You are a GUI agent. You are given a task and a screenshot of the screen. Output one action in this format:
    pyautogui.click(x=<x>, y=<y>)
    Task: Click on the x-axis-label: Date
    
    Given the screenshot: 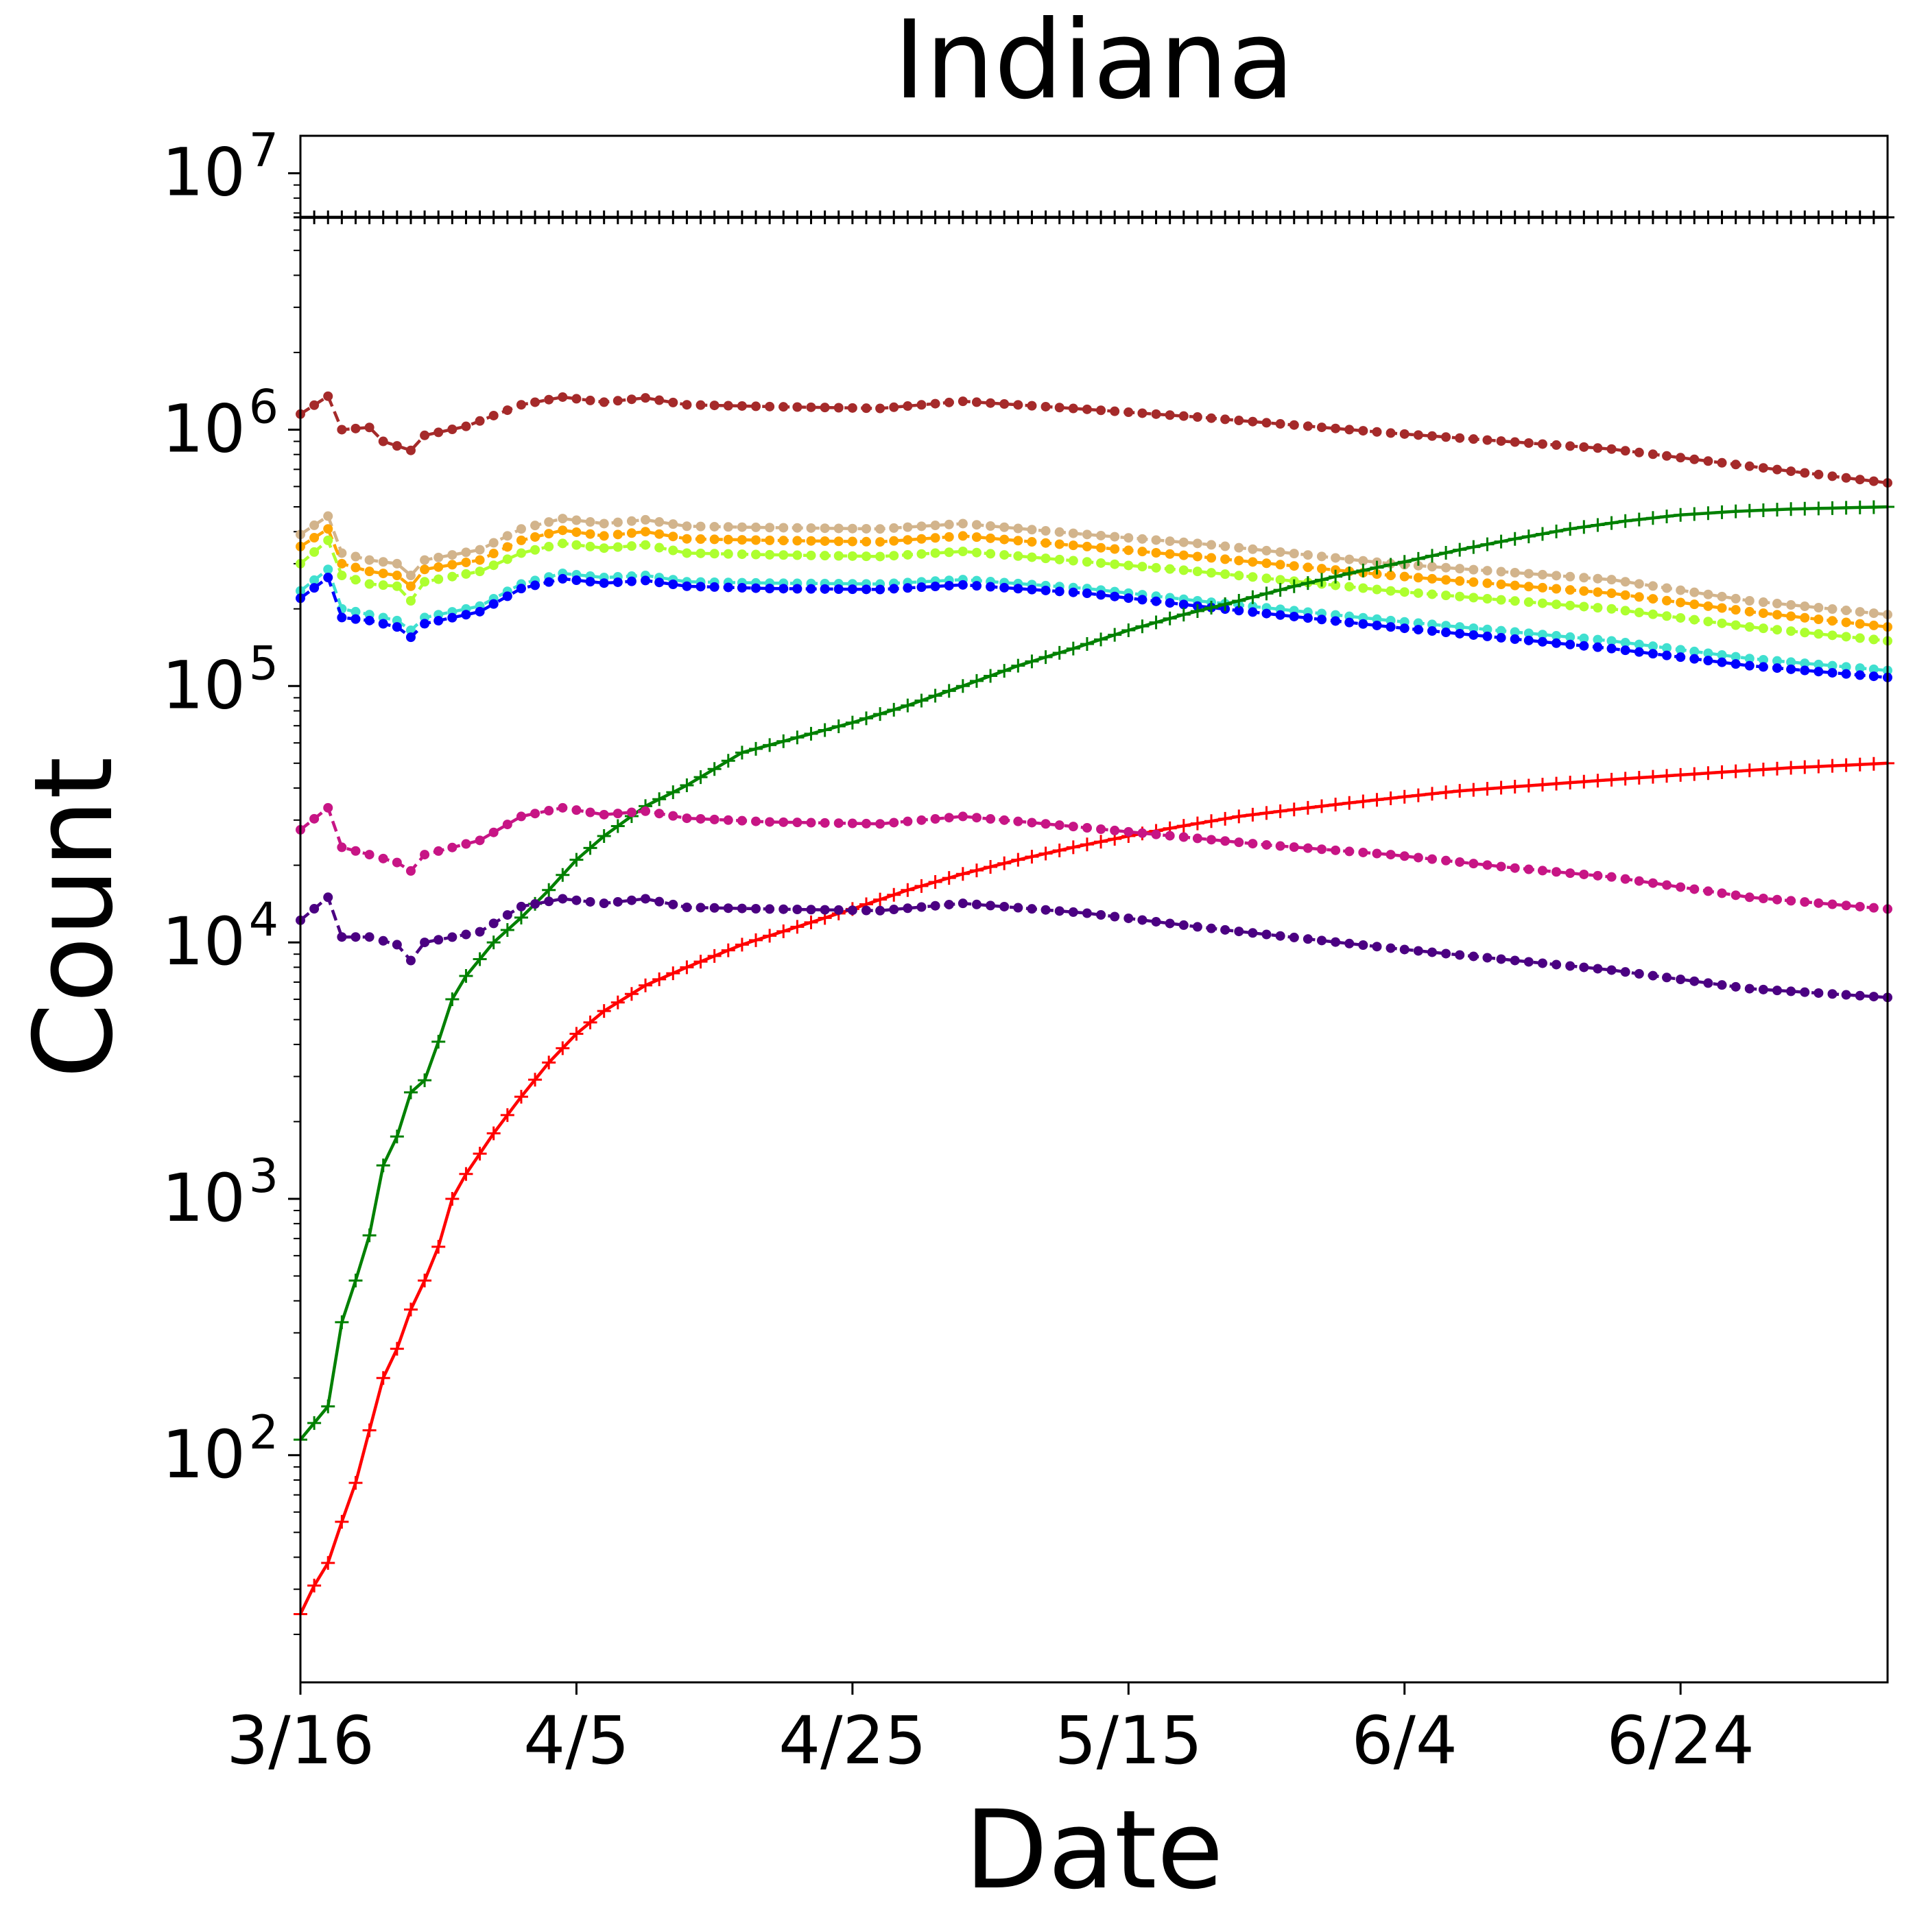 What is the action you would take?
    pyautogui.click(x=1094, y=1850)
    